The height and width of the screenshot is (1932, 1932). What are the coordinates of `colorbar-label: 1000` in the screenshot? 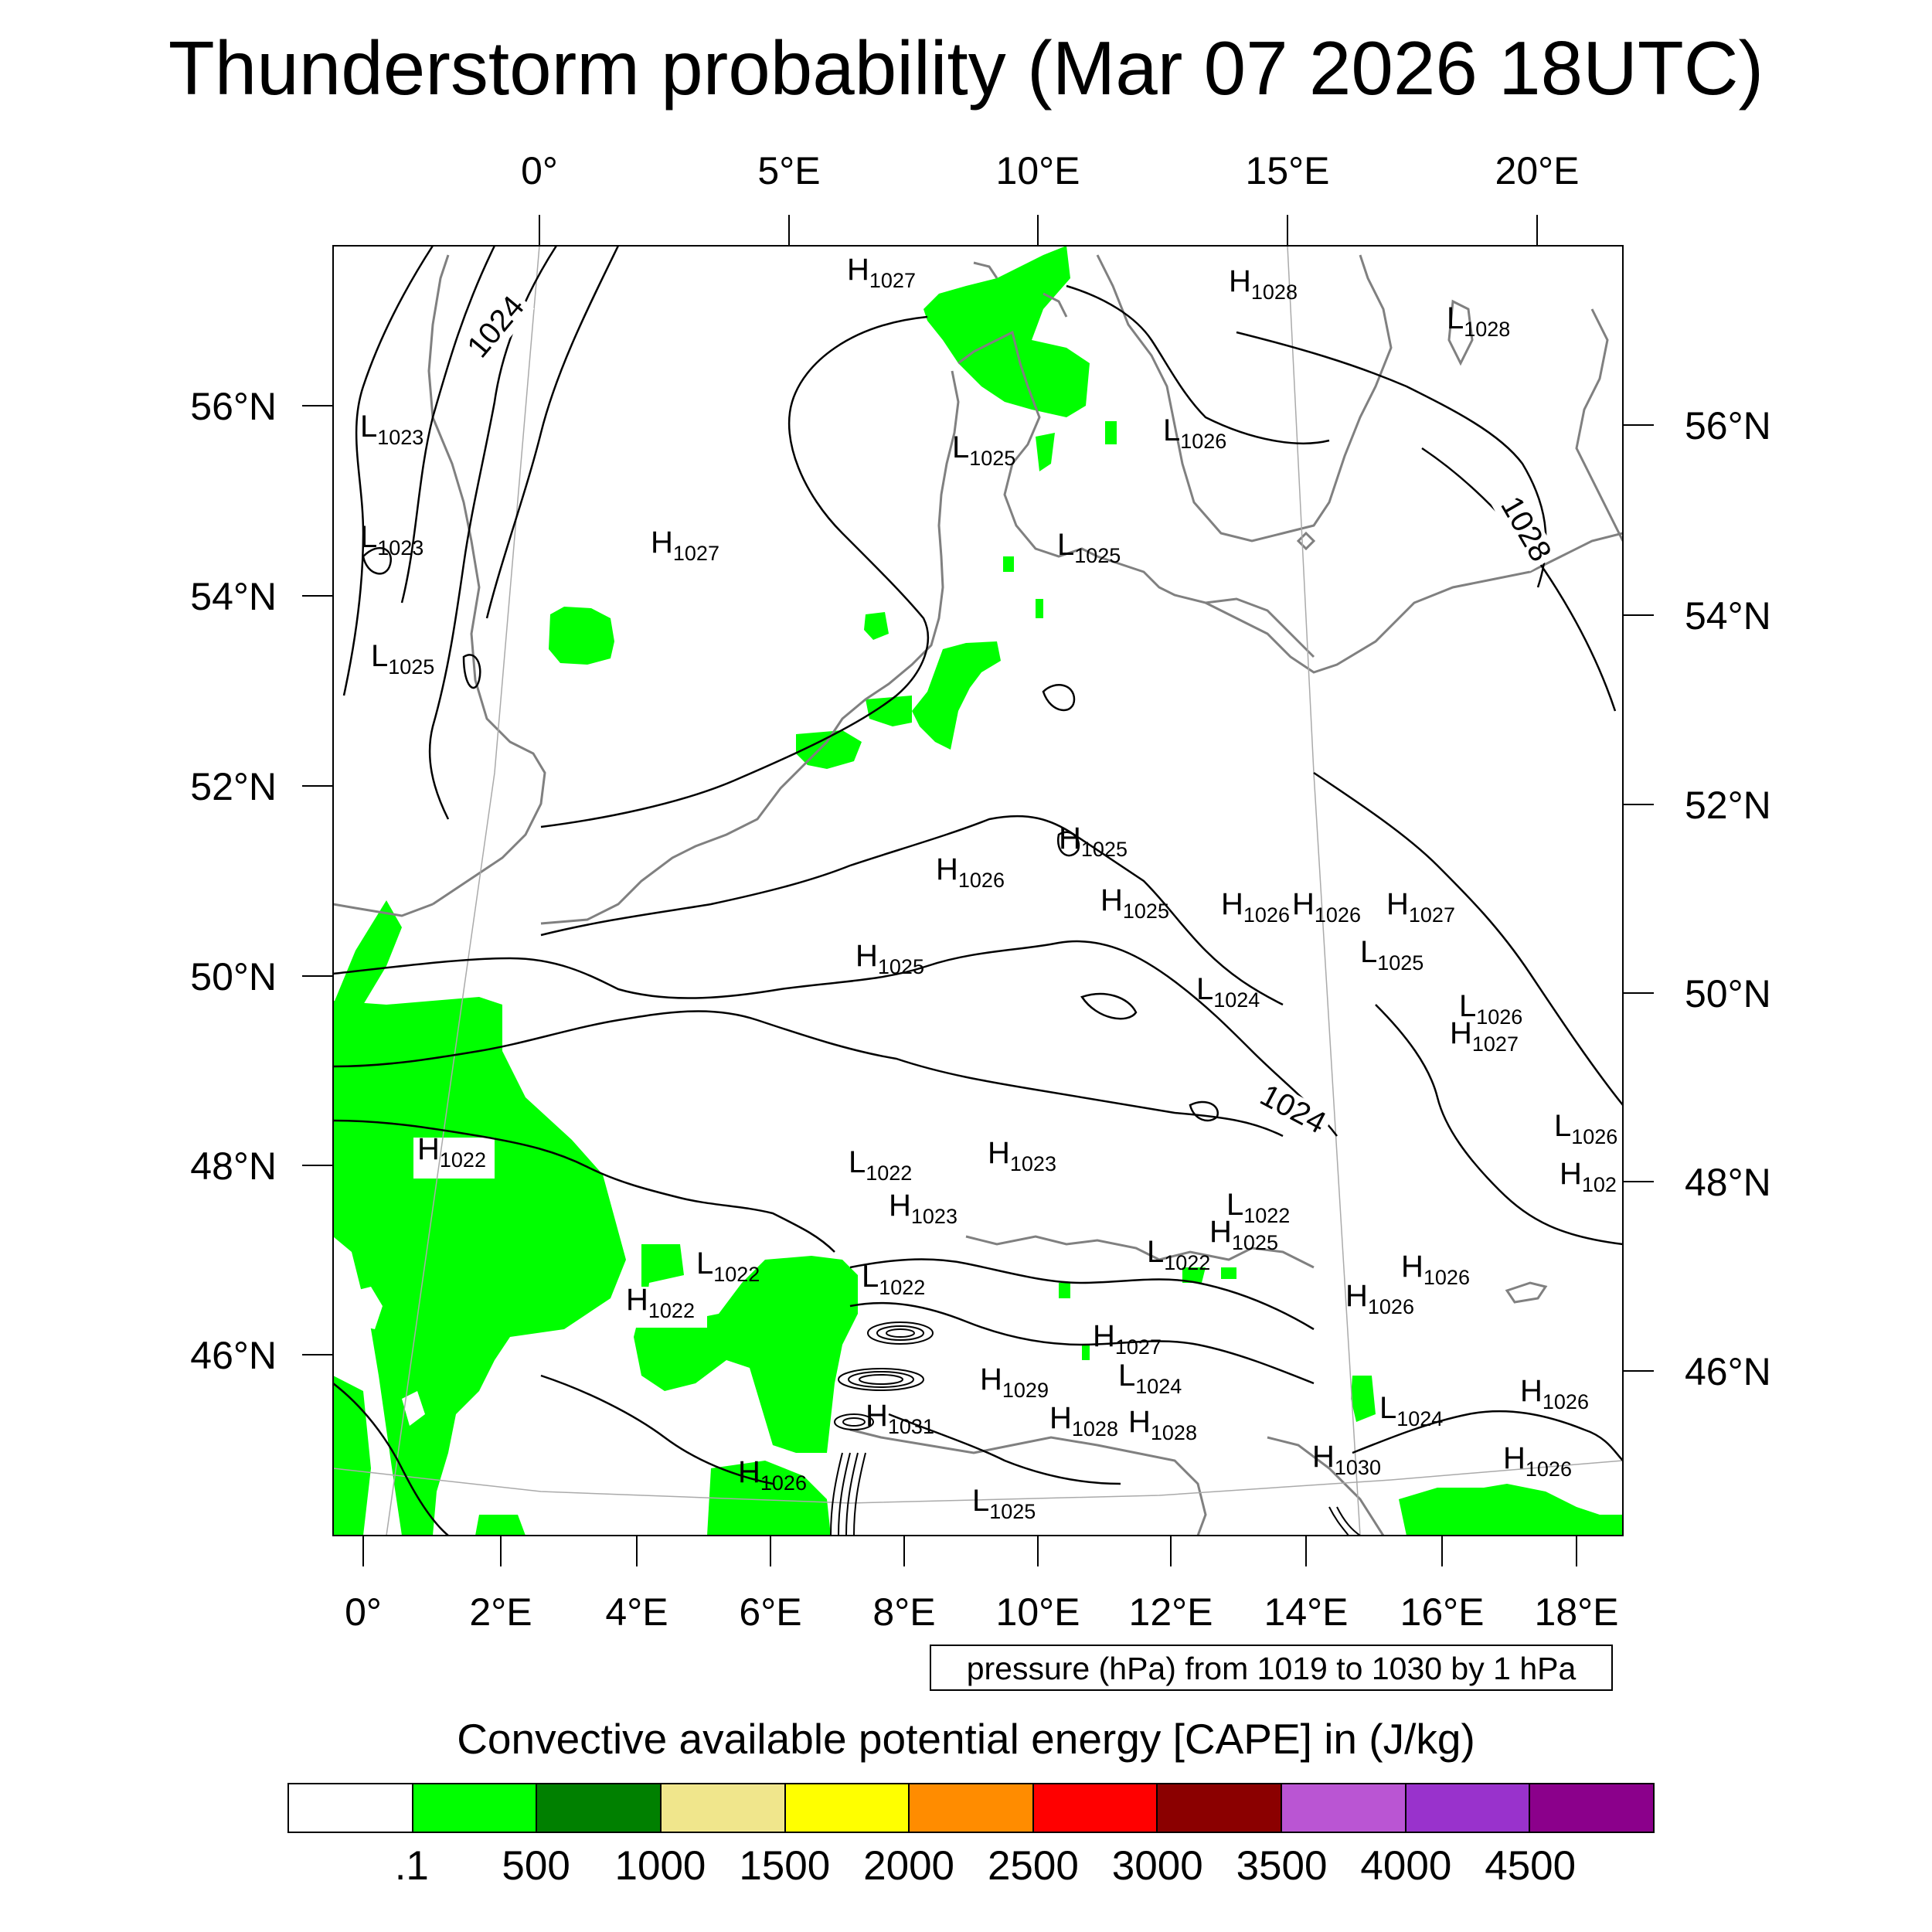 It's located at (660, 1866).